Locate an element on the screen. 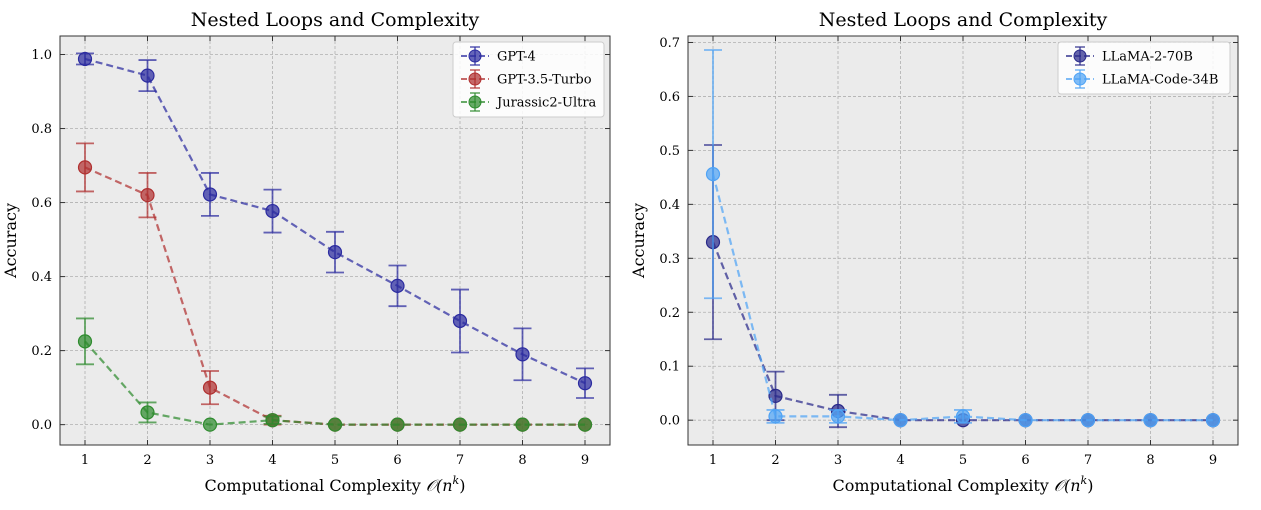 This screenshot has width=1261, height=510. legend: LLaMA-2-70B LLaMA-Code-34B is located at coordinates (1144, 68).